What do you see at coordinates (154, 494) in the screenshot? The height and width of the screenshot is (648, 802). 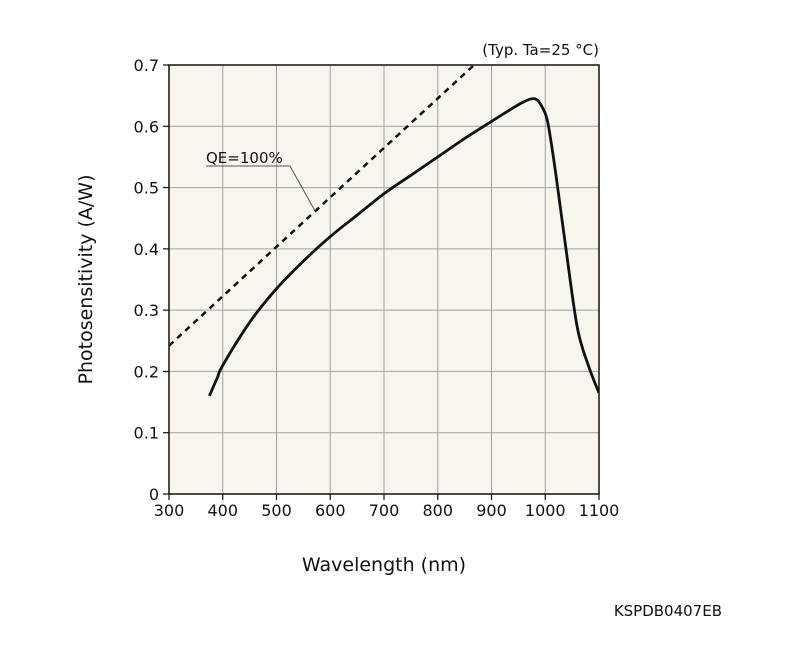 I see `y-tick-label-0: 0` at bounding box center [154, 494].